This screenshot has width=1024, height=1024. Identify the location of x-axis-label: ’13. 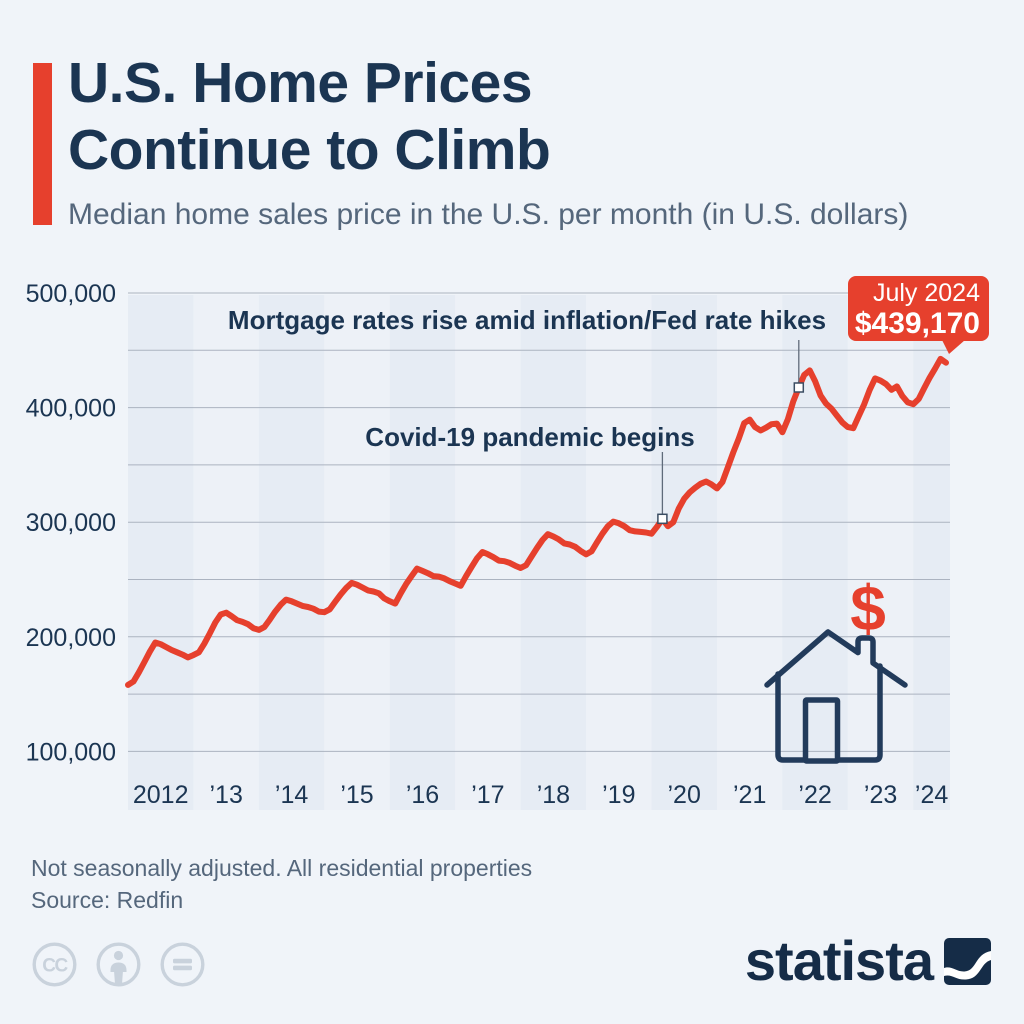
(226, 795).